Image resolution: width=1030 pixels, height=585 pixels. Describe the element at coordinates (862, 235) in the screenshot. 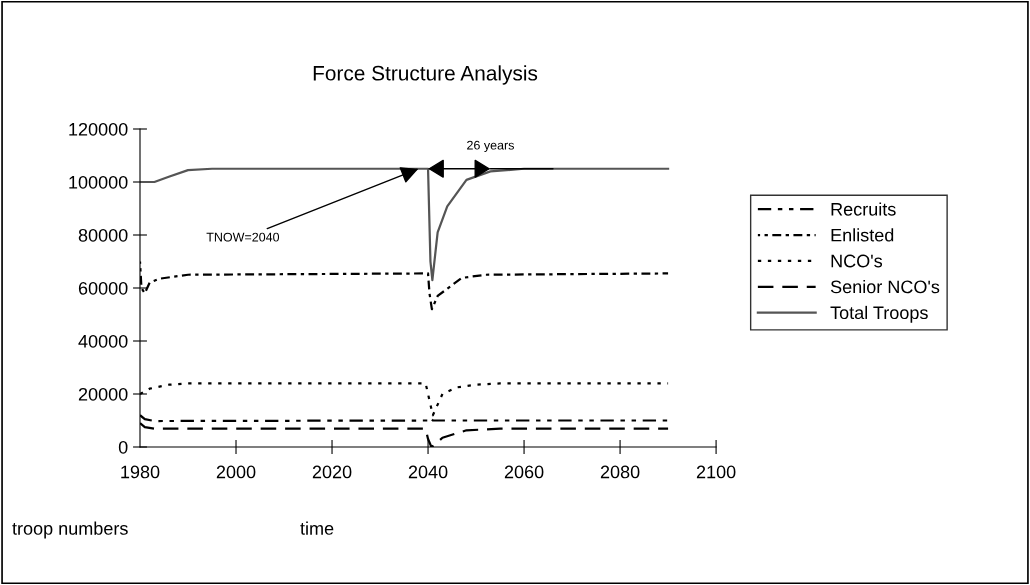

I see `legend-label: Enlisted` at that location.